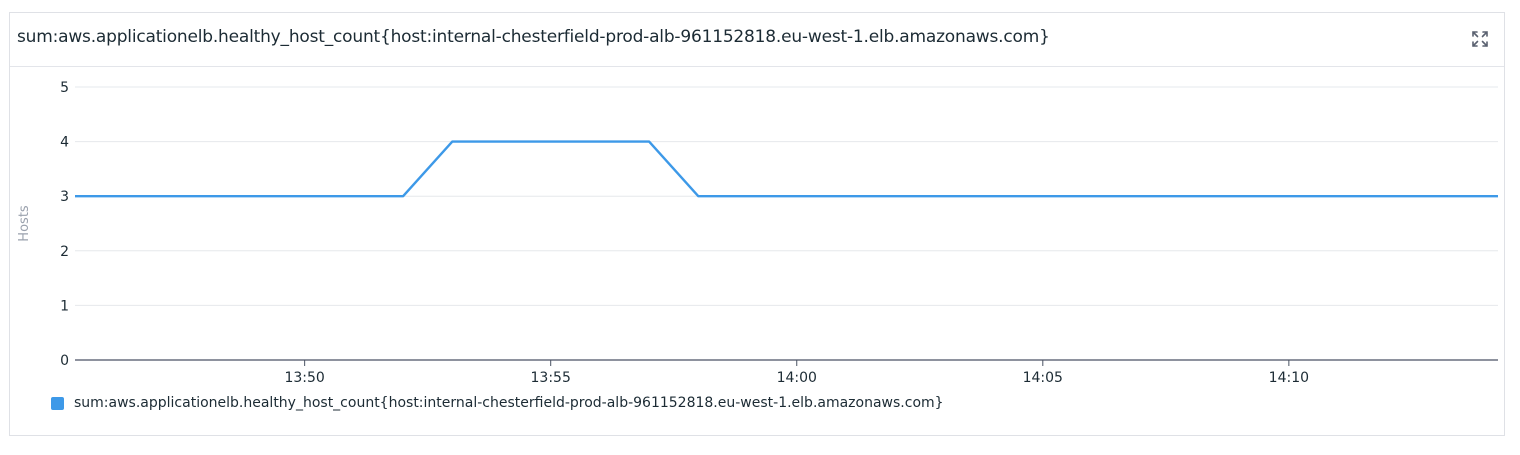 This screenshot has width=1520, height=455. What do you see at coordinates (64, 306) in the screenshot?
I see `y-tick-label: 1` at bounding box center [64, 306].